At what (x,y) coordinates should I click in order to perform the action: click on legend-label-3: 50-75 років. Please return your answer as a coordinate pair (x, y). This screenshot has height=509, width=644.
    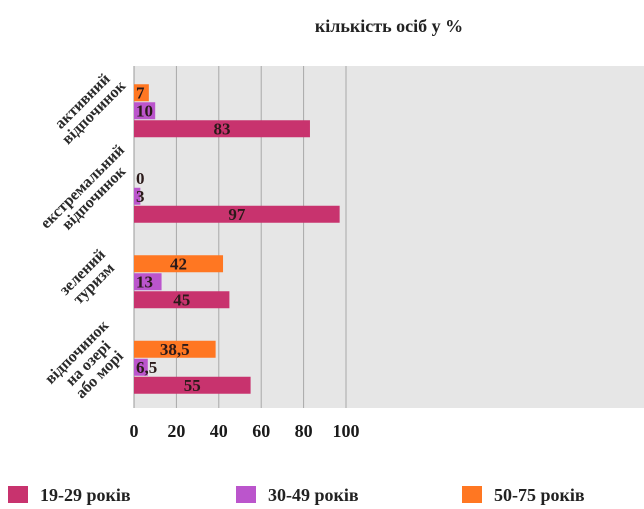
    Looking at the image, I should click on (539, 495).